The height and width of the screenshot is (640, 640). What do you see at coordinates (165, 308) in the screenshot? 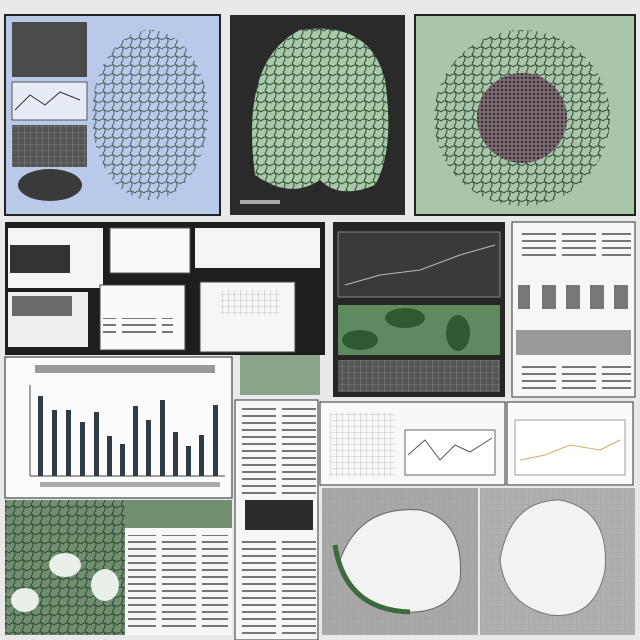
I see `panel-document-collage` at bounding box center [165, 308].